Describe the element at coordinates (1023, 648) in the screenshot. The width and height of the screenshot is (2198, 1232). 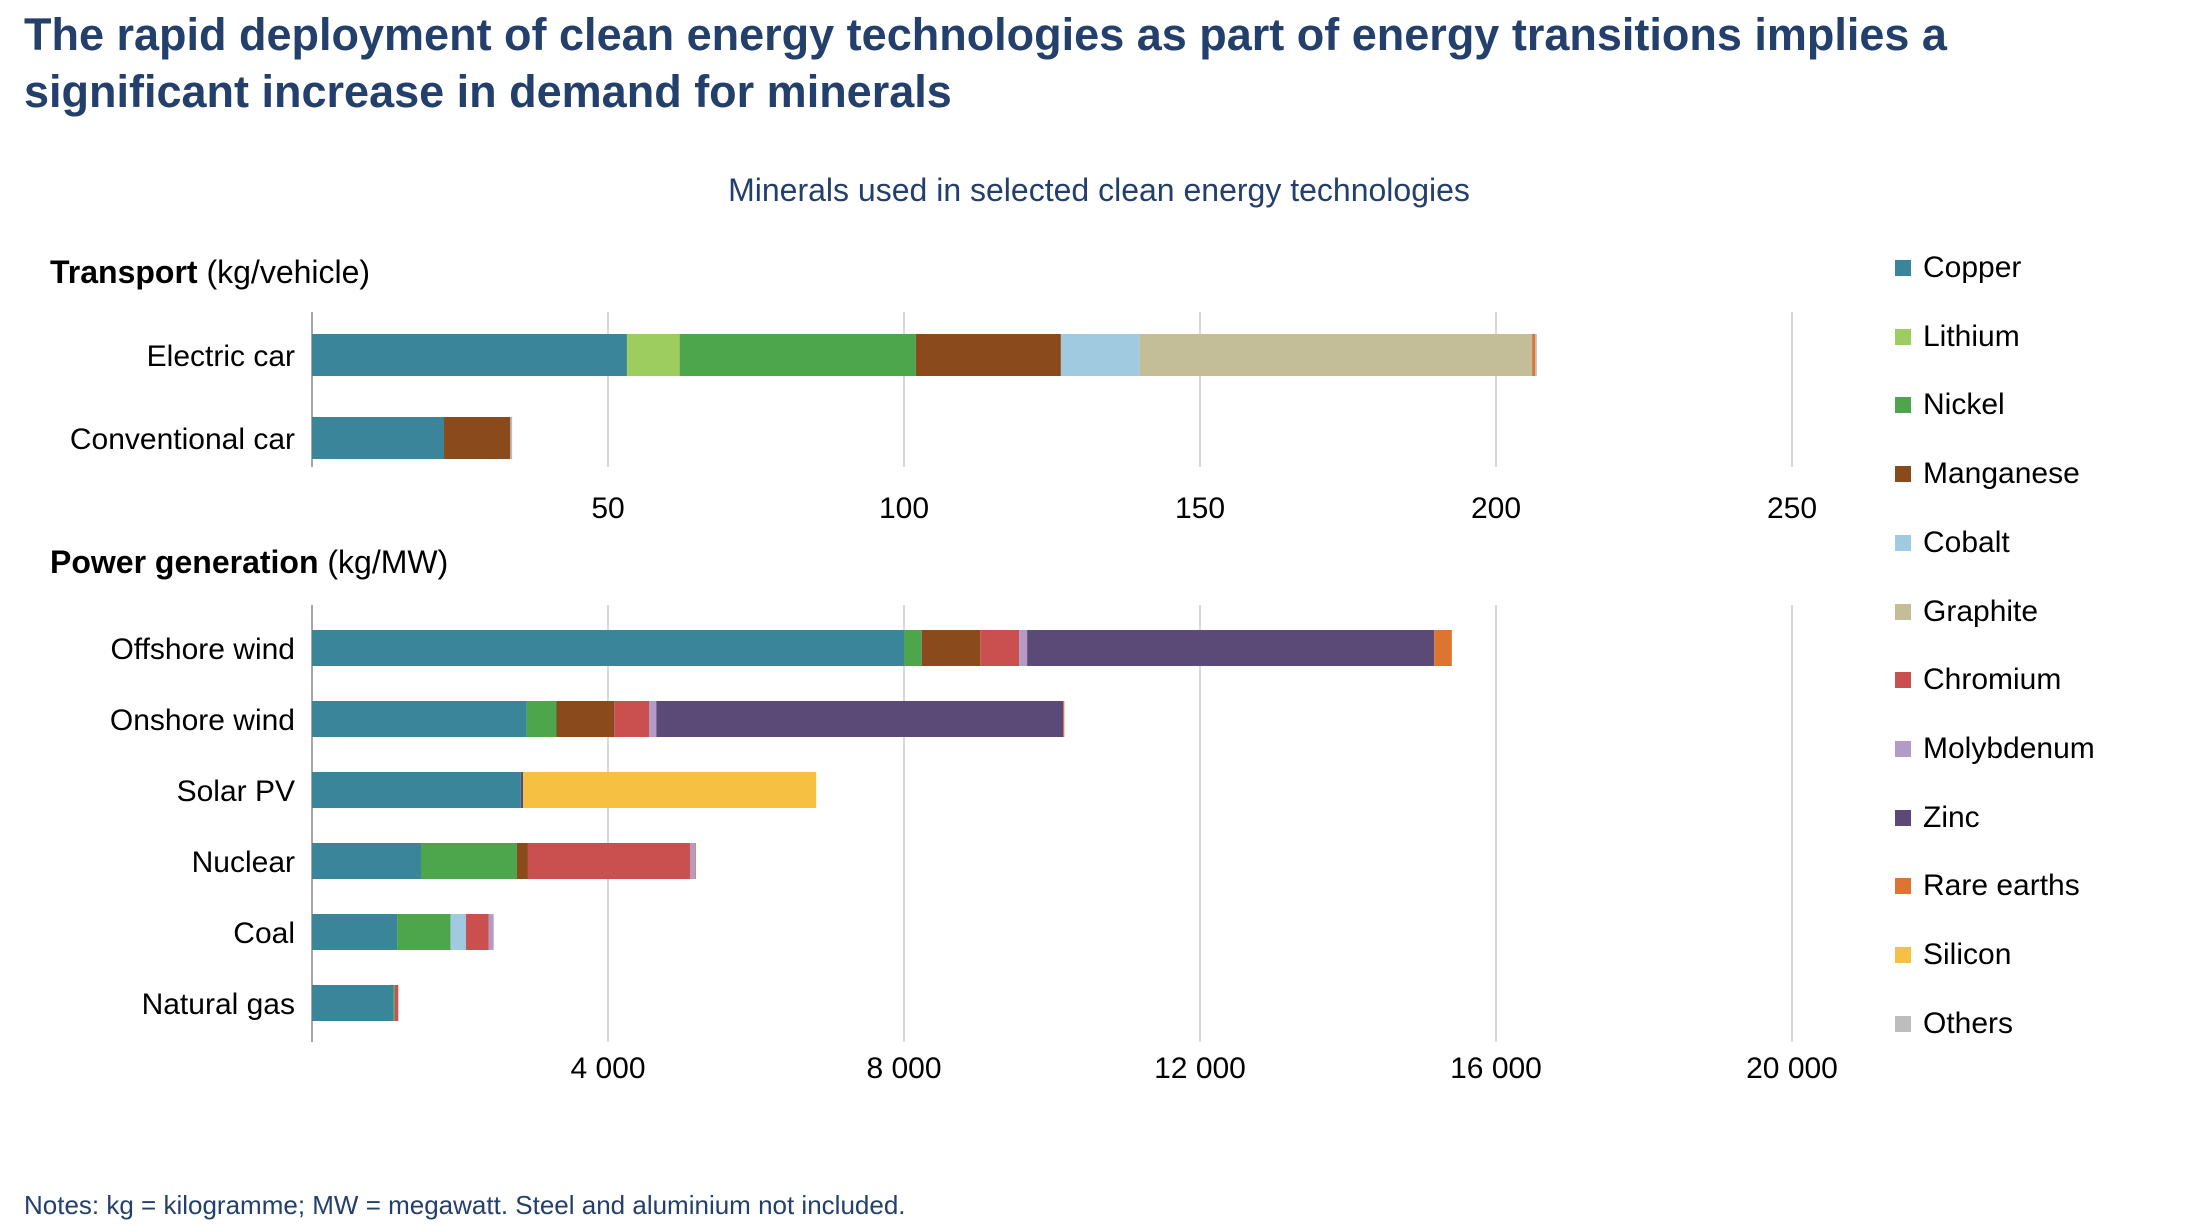
I see `bar-segment-offshore-wind-molybdenum` at that location.